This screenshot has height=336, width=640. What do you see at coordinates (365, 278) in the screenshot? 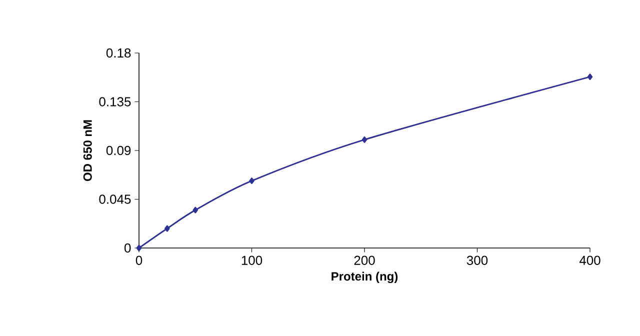
I see `x-axis-title: Protein (ng)` at bounding box center [365, 278].